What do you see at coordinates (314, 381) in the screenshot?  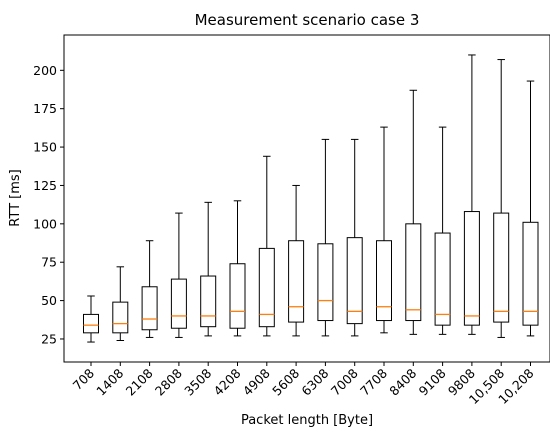 I see `x-tick-label: 6308` at bounding box center [314, 381].